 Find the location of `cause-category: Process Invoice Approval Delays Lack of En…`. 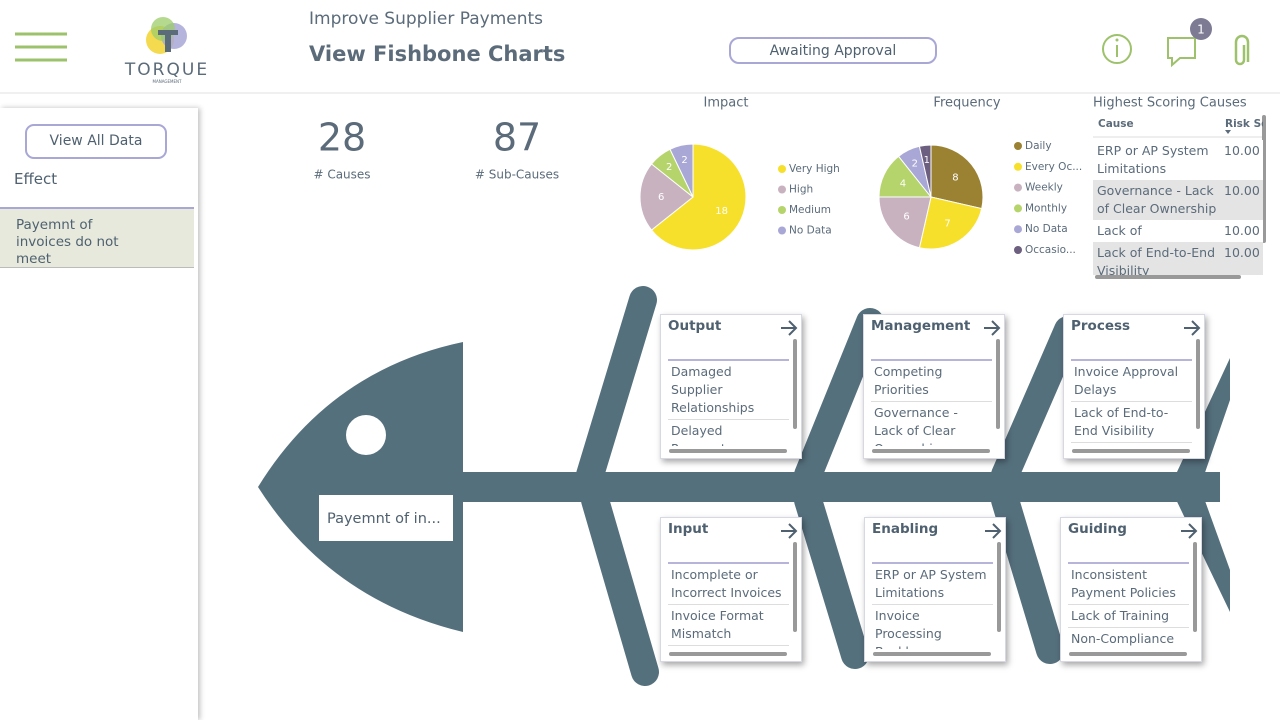

cause-category: Process Invoice Approval Delays Lack of En… is located at coordinates (1134, 386).